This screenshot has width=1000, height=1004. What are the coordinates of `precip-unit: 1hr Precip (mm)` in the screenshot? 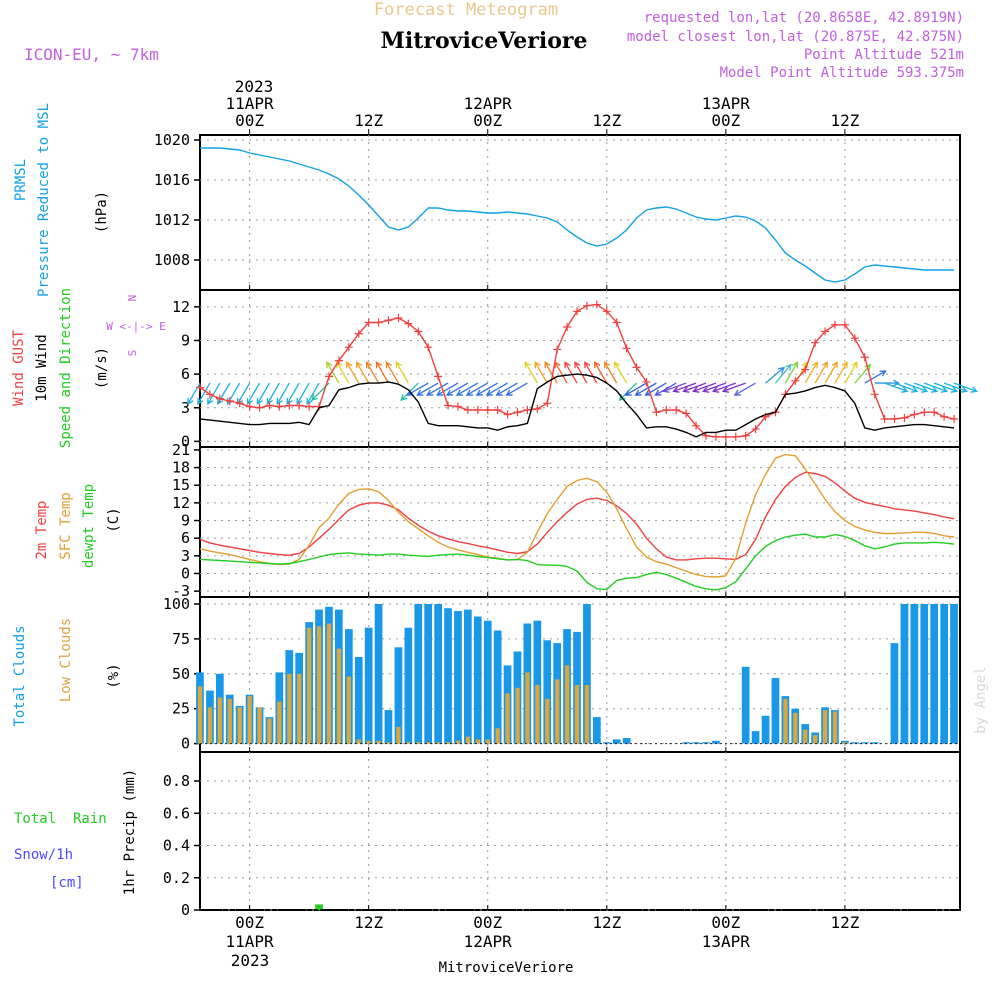 It's located at (130, 832).